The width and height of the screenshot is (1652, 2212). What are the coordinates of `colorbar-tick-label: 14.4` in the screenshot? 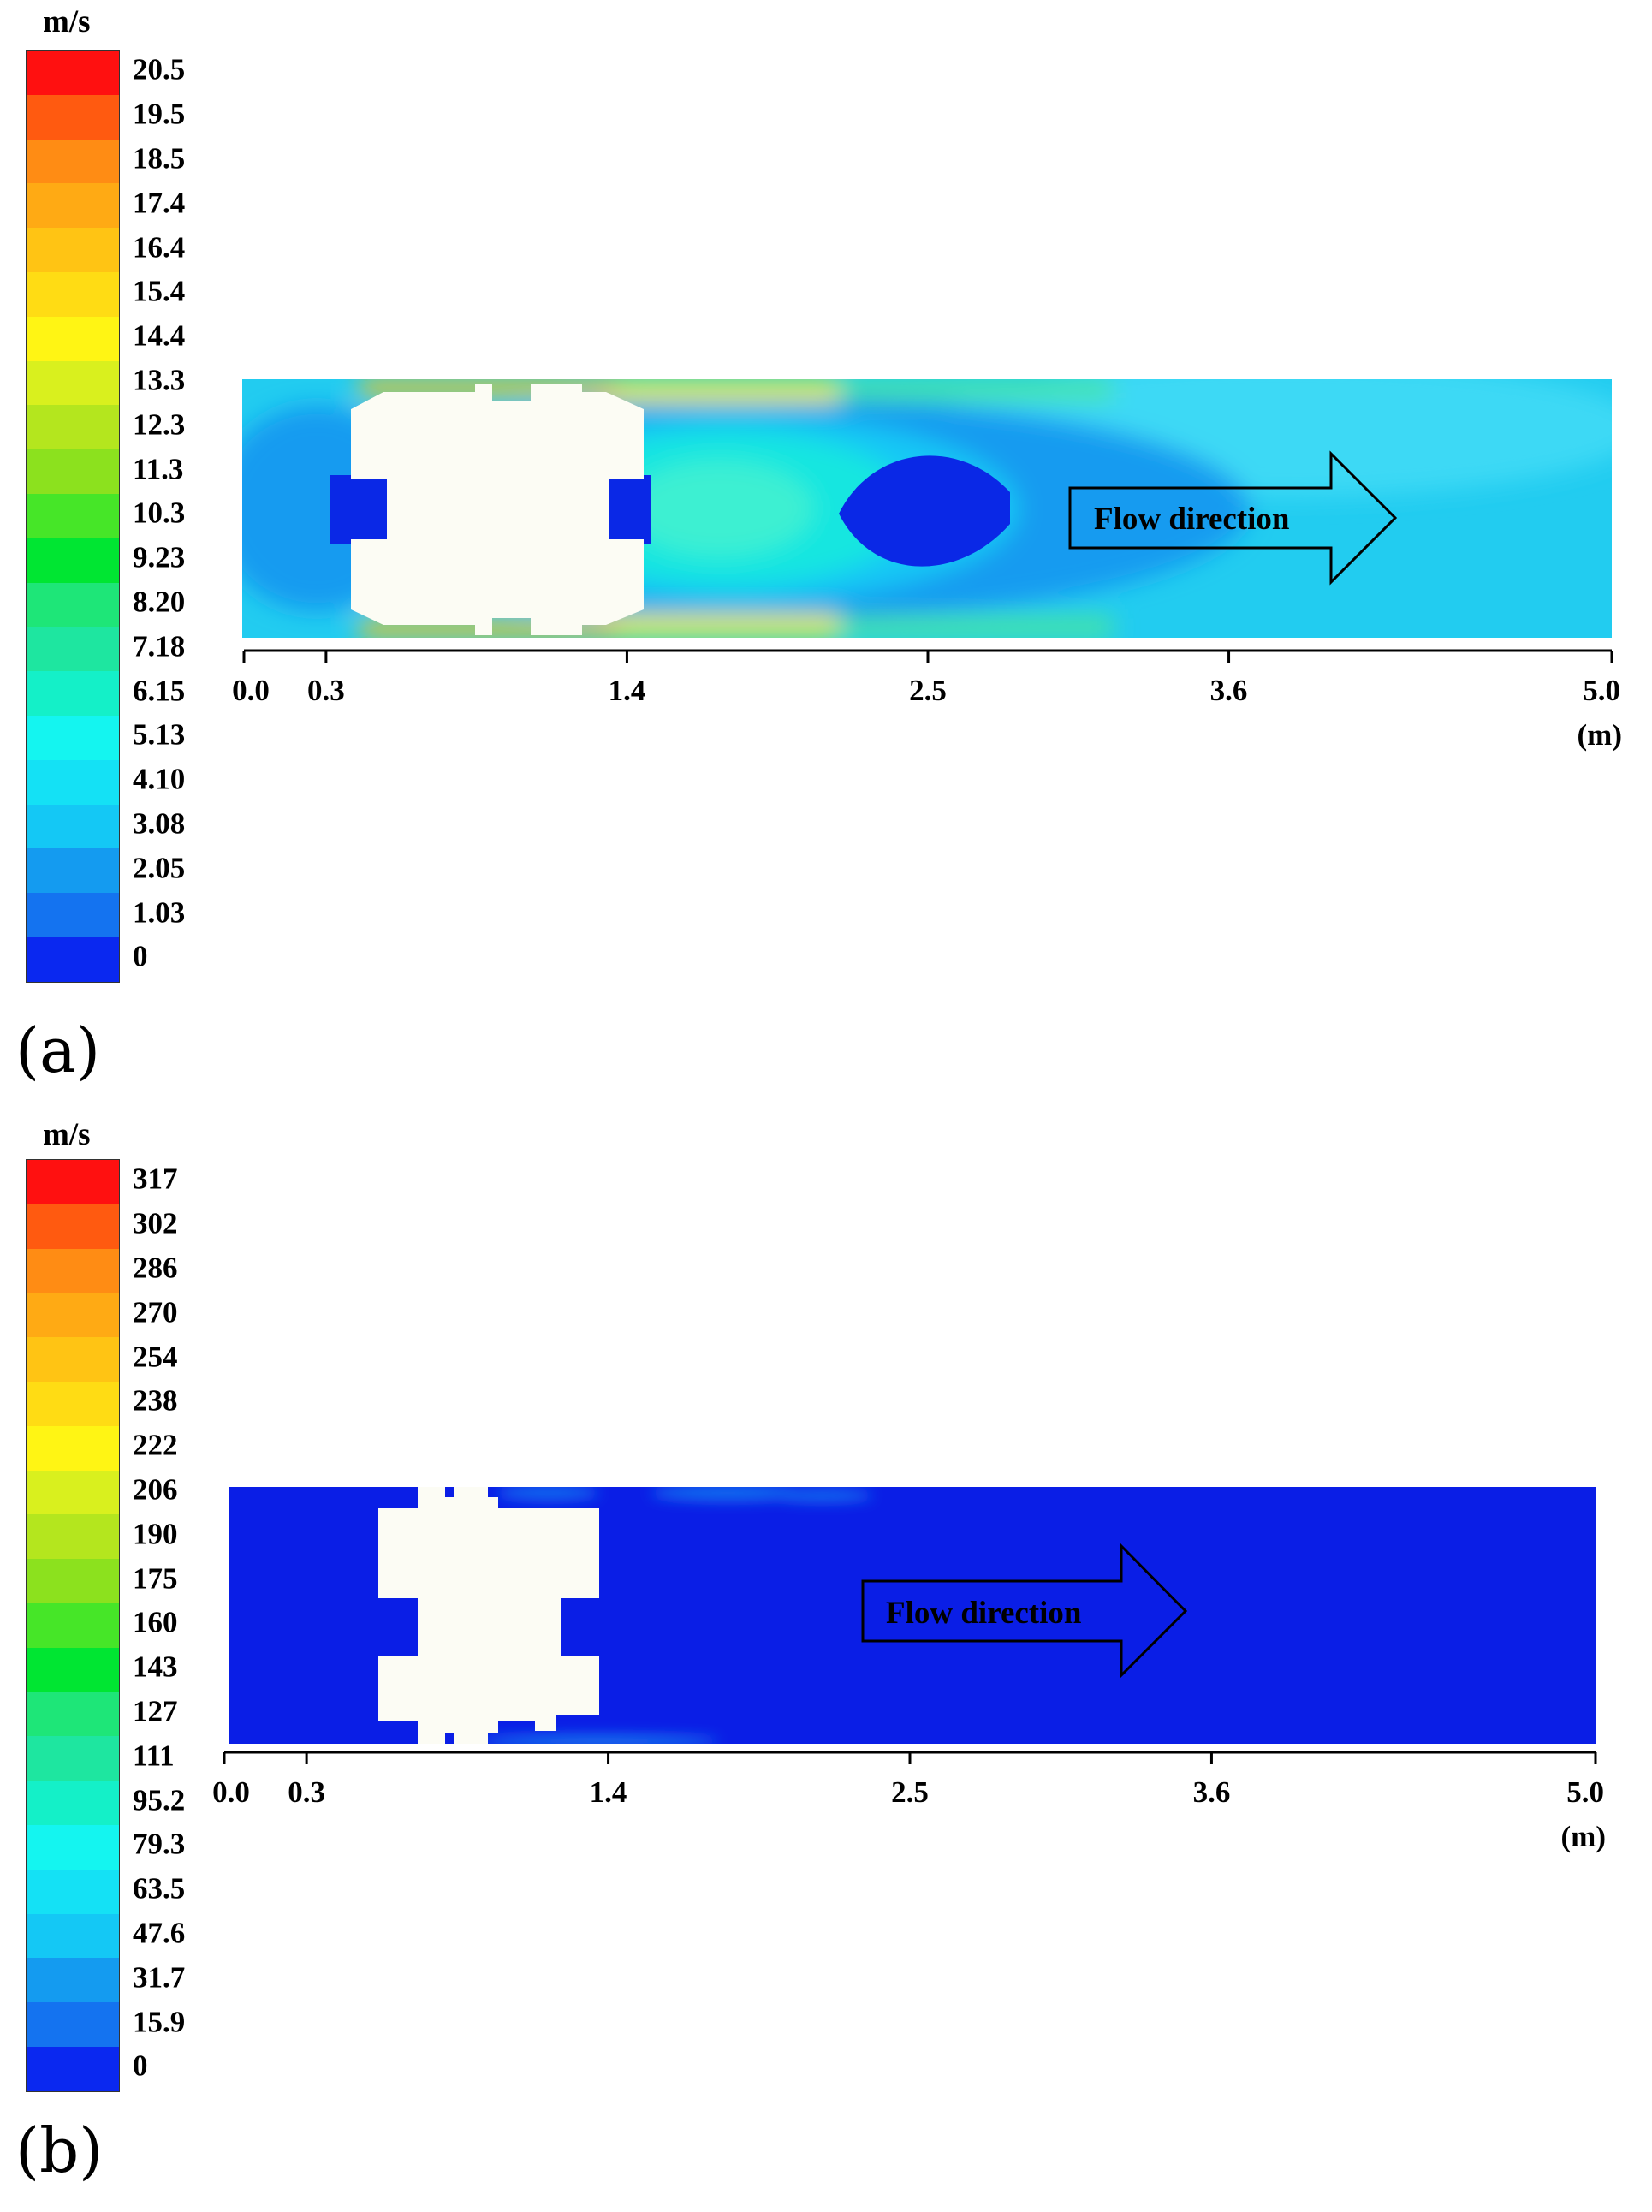 It's located at (159, 335).